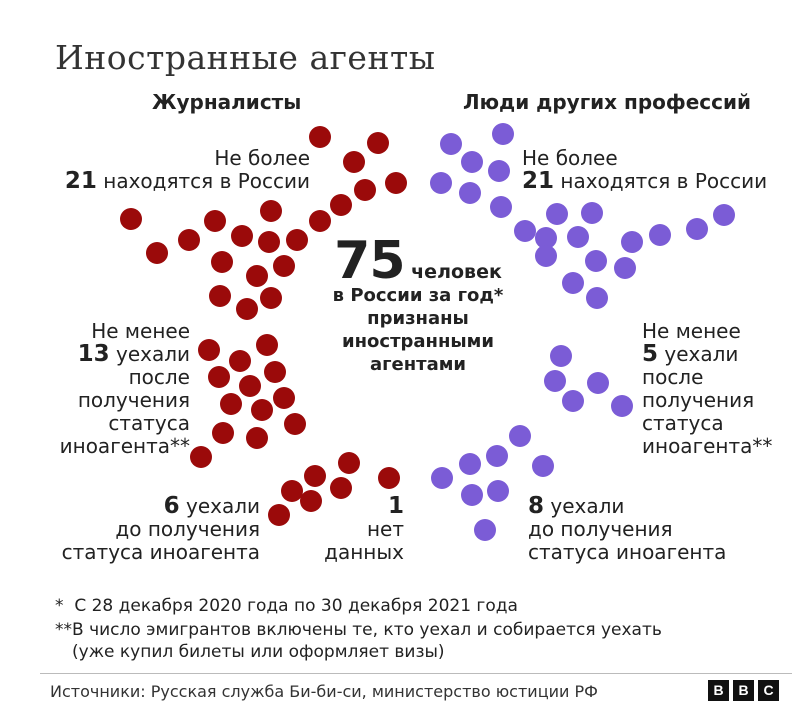 This screenshot has width=800, height=708. I want to click on footnote-mark: *, so click(59, 606).